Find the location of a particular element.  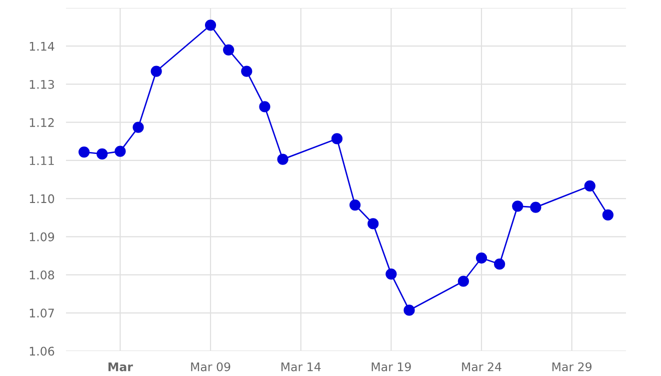

x-tick-label: Mar 24 is located at coordinates (482, 367).